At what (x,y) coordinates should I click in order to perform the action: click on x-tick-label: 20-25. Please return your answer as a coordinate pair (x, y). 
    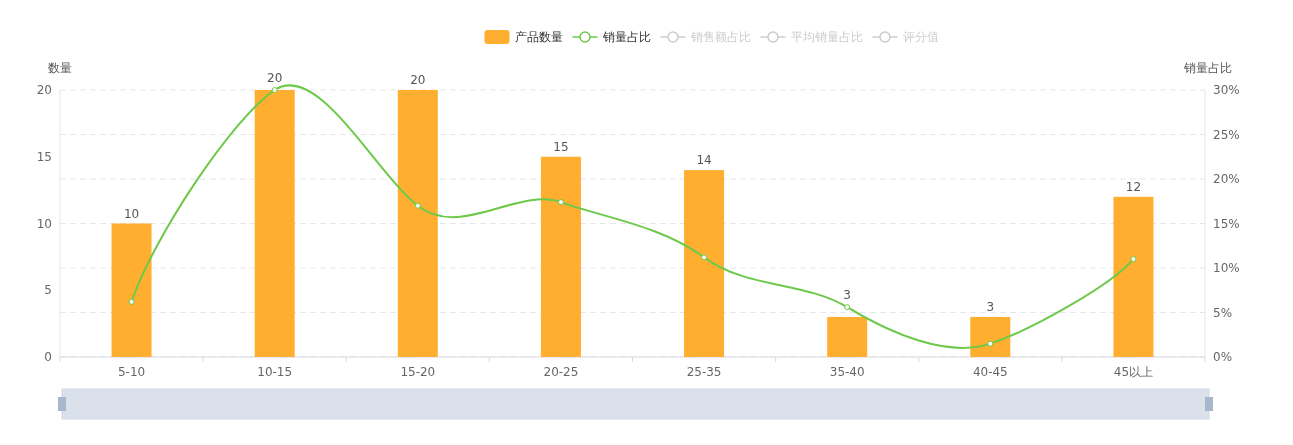
    Looking at the image, I should click on (561, 372).